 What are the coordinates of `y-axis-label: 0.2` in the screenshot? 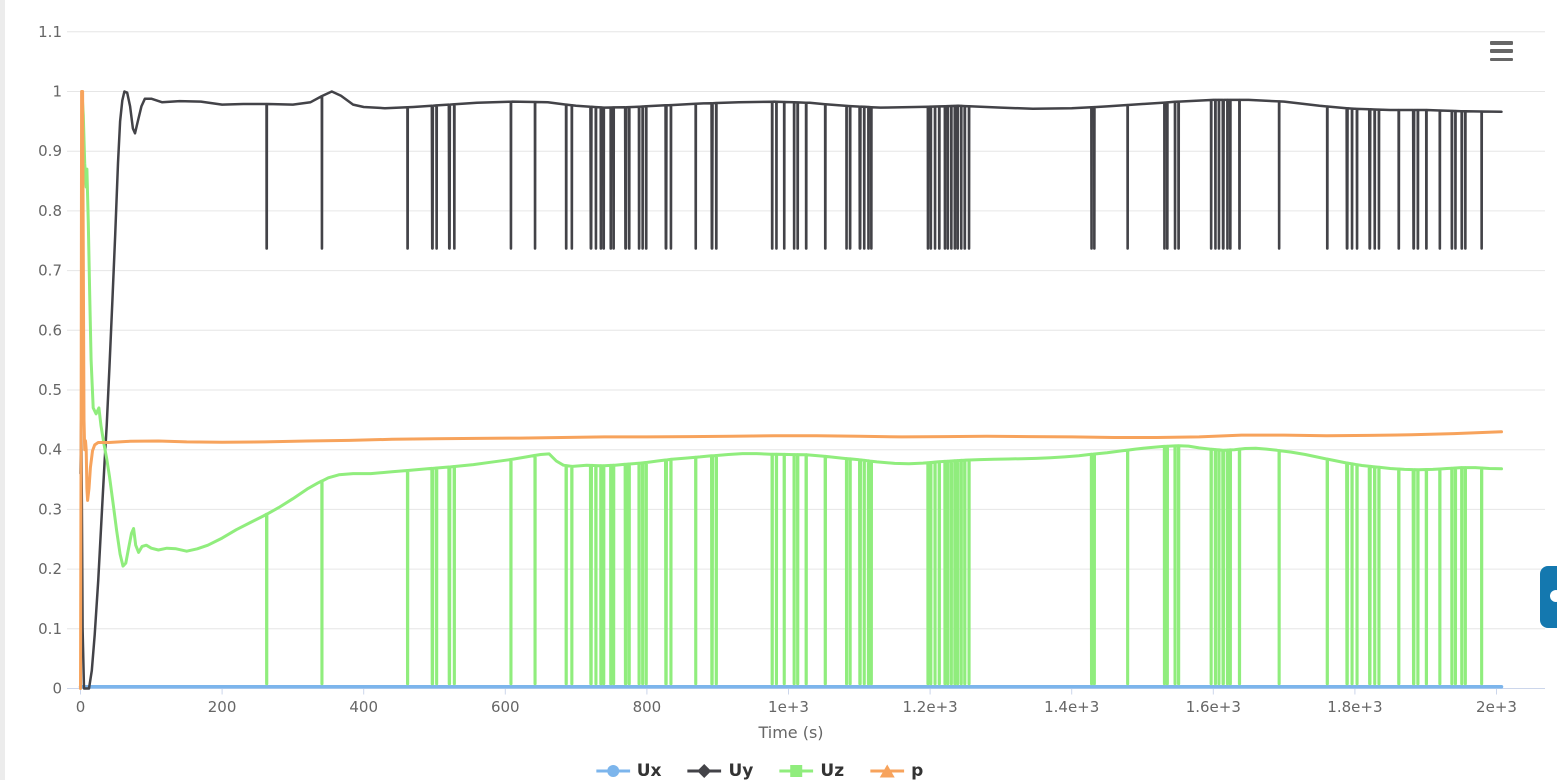 It's located at (50, 569).